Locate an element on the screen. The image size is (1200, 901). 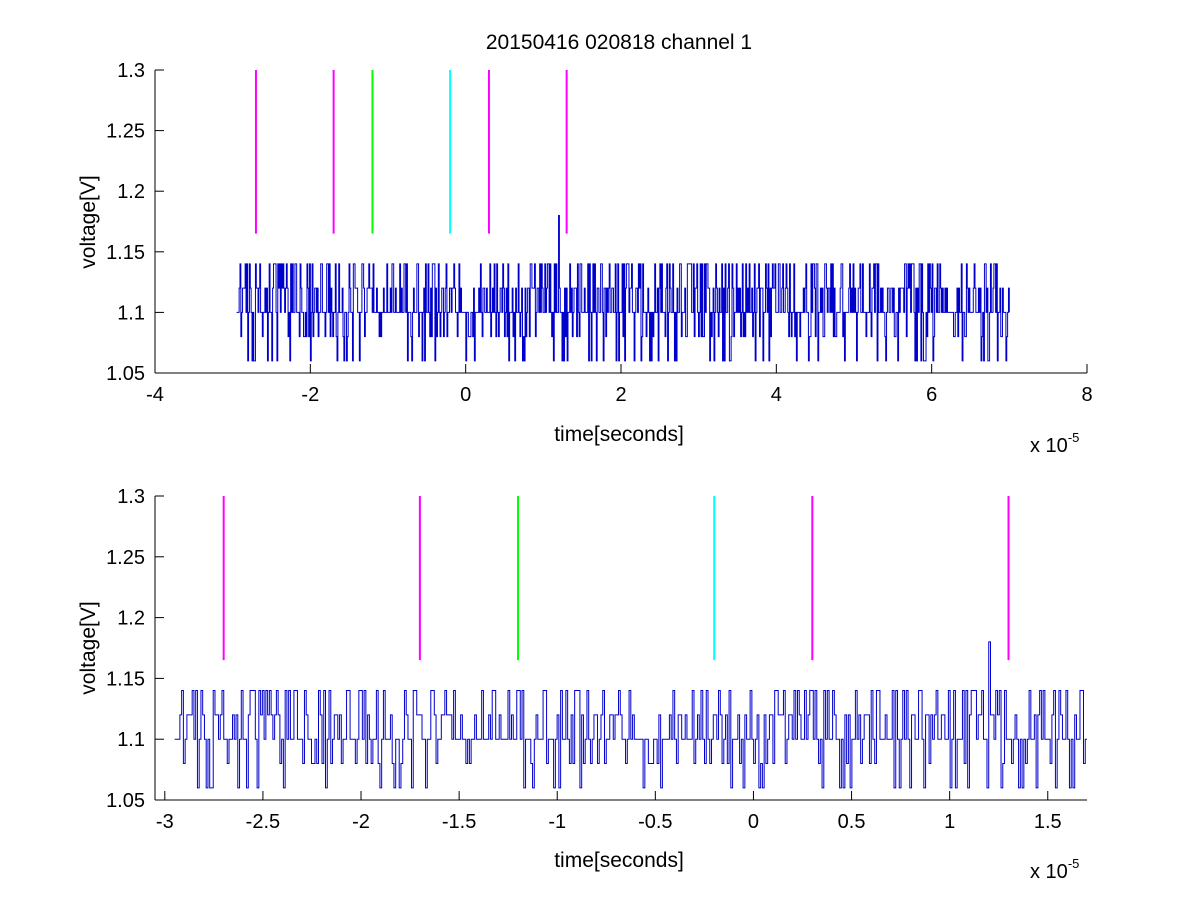
top-x-tick-label: 8 is located at coordinates (1086, 395).